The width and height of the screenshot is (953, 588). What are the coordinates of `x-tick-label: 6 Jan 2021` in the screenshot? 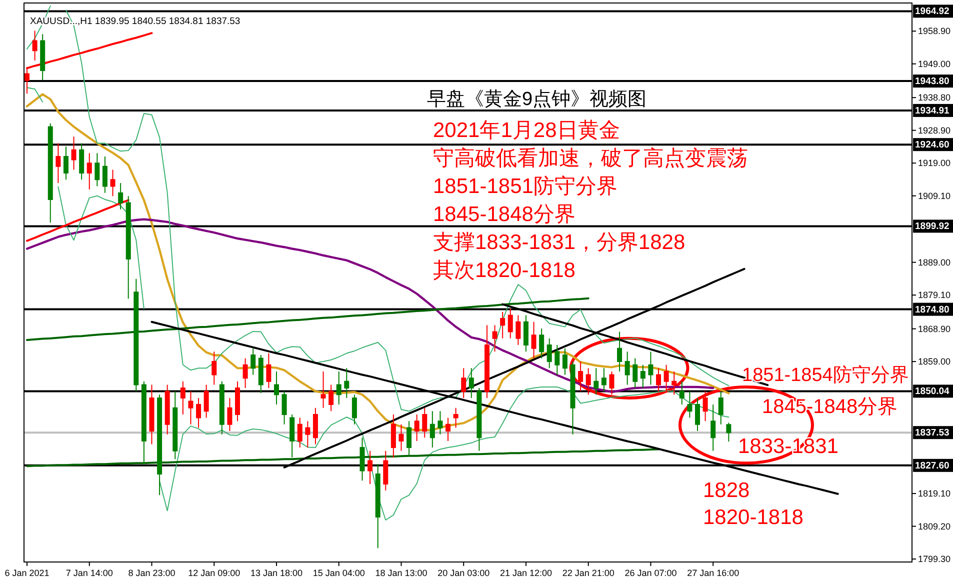 It's located at (27, 573).